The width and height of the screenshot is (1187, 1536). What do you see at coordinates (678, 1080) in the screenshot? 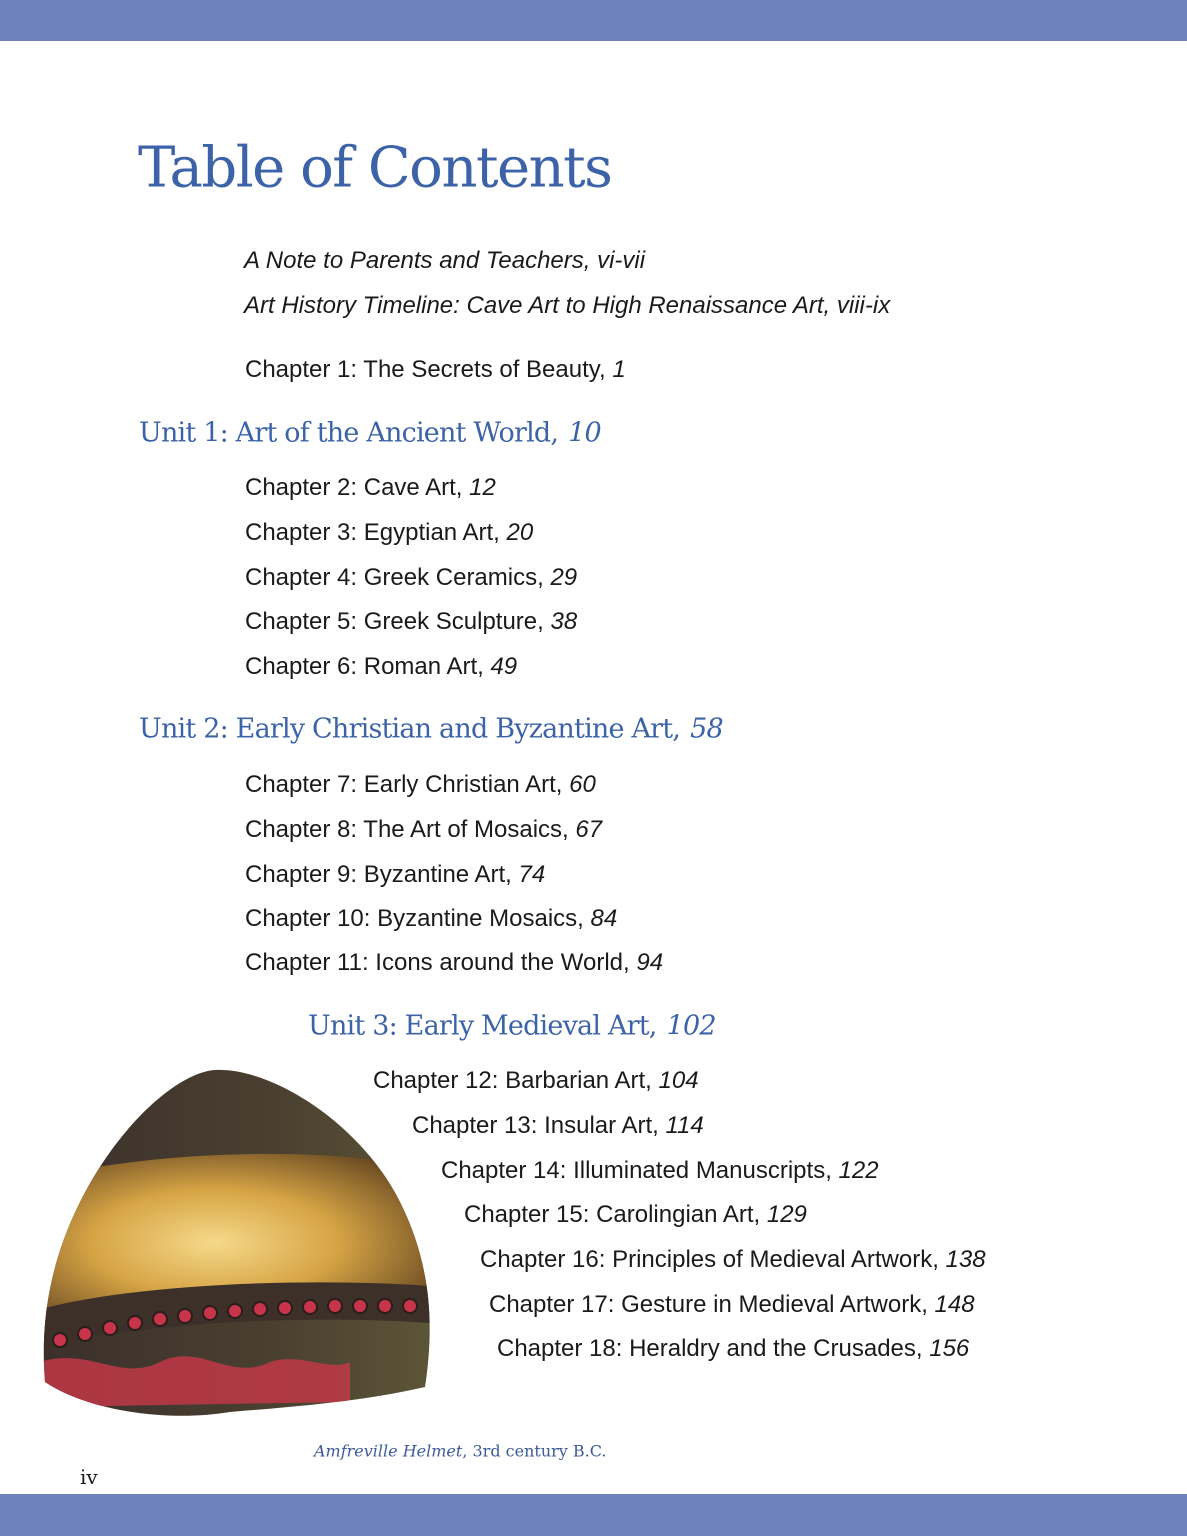
I see `chapter-page: 104` at bounding box center [678, 1080].